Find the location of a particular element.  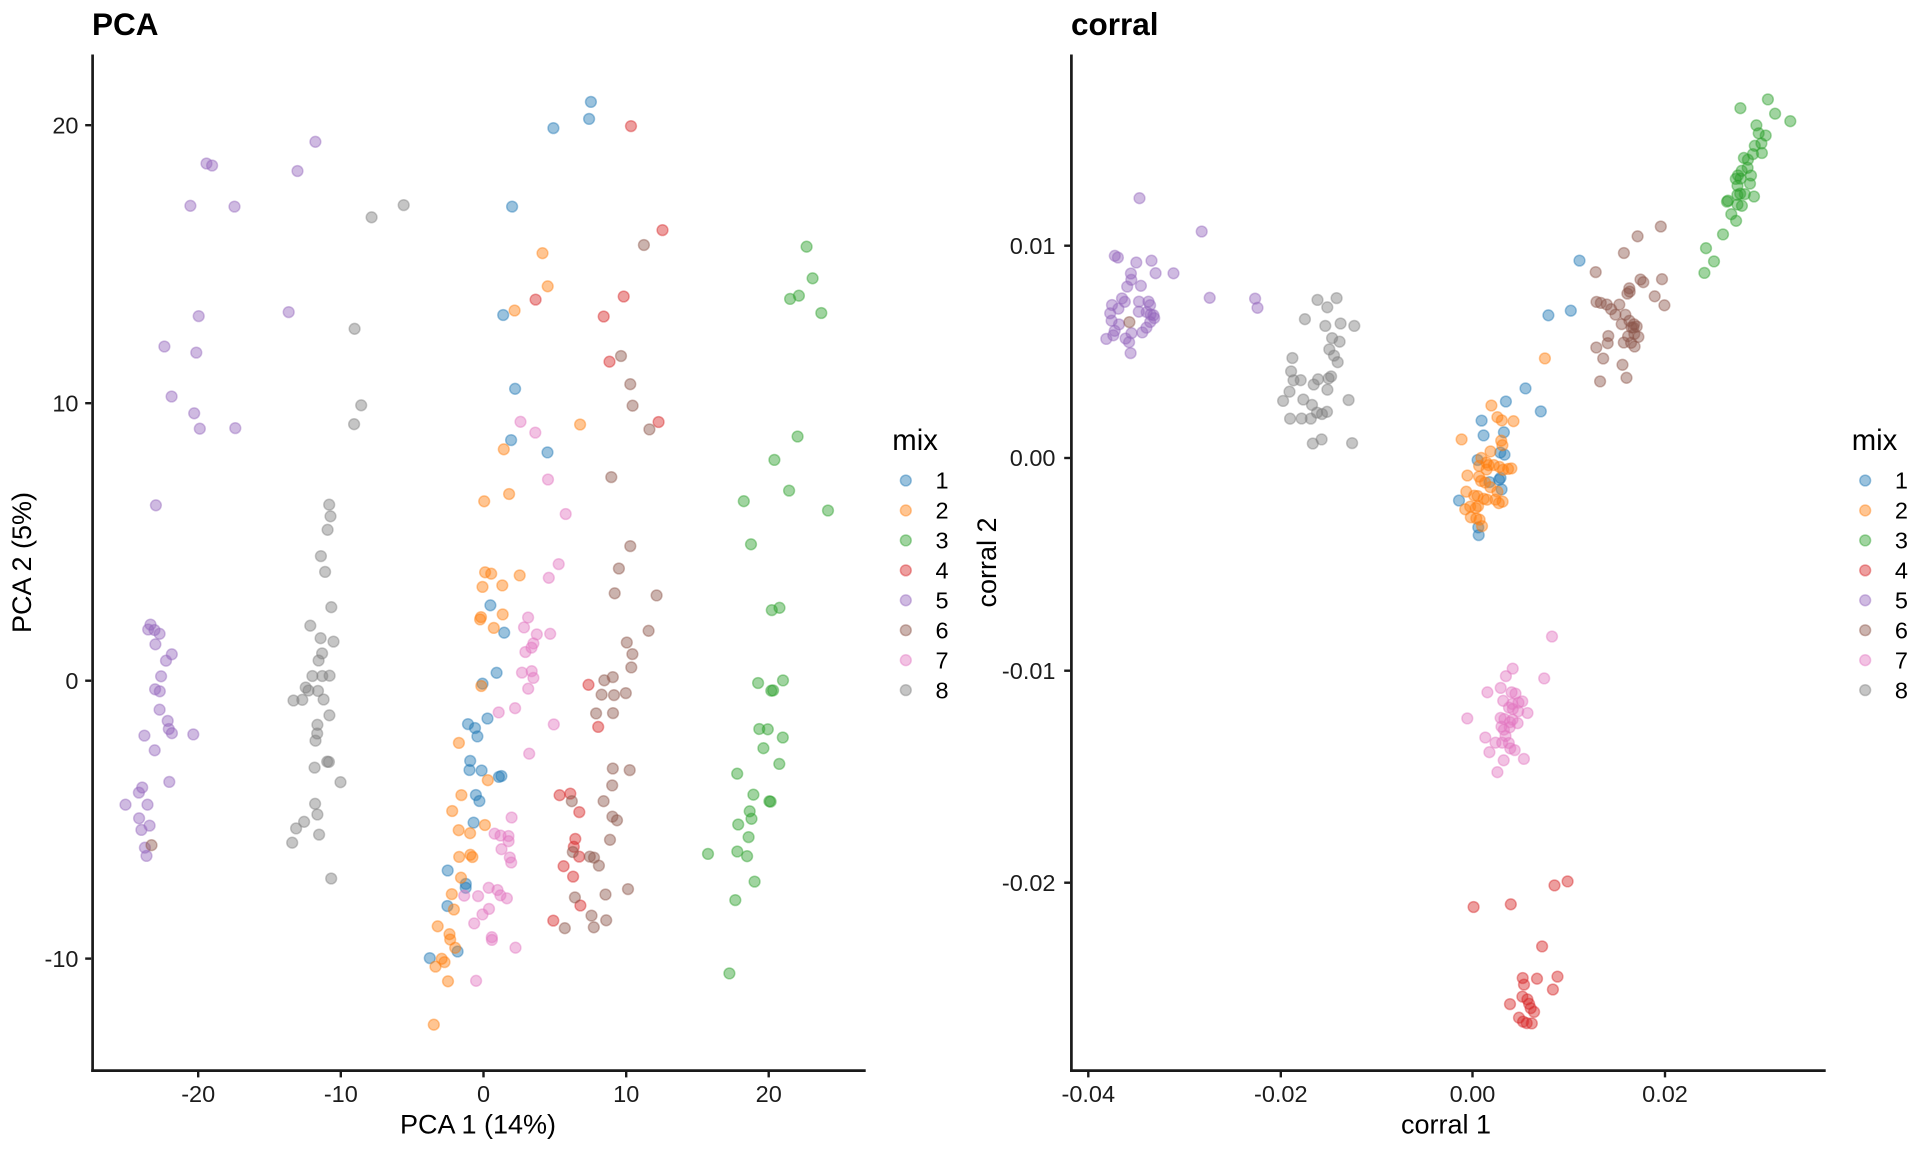

svg-text: PCA 1 (14%) is located at coordinates (478, 1124).